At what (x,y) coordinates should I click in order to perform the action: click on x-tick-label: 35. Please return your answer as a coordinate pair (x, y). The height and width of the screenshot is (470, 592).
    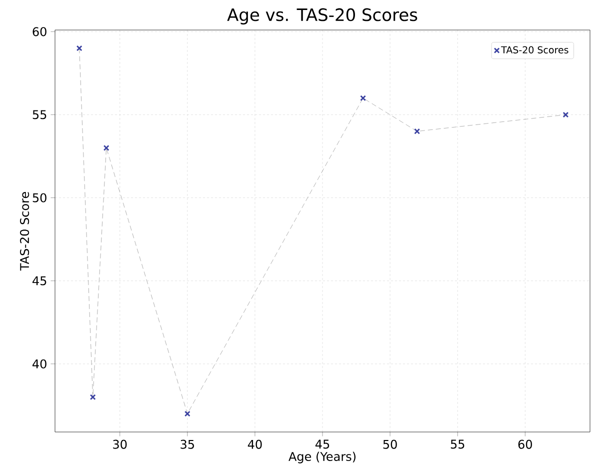
    Looking at the image, I should click on (187, 444).